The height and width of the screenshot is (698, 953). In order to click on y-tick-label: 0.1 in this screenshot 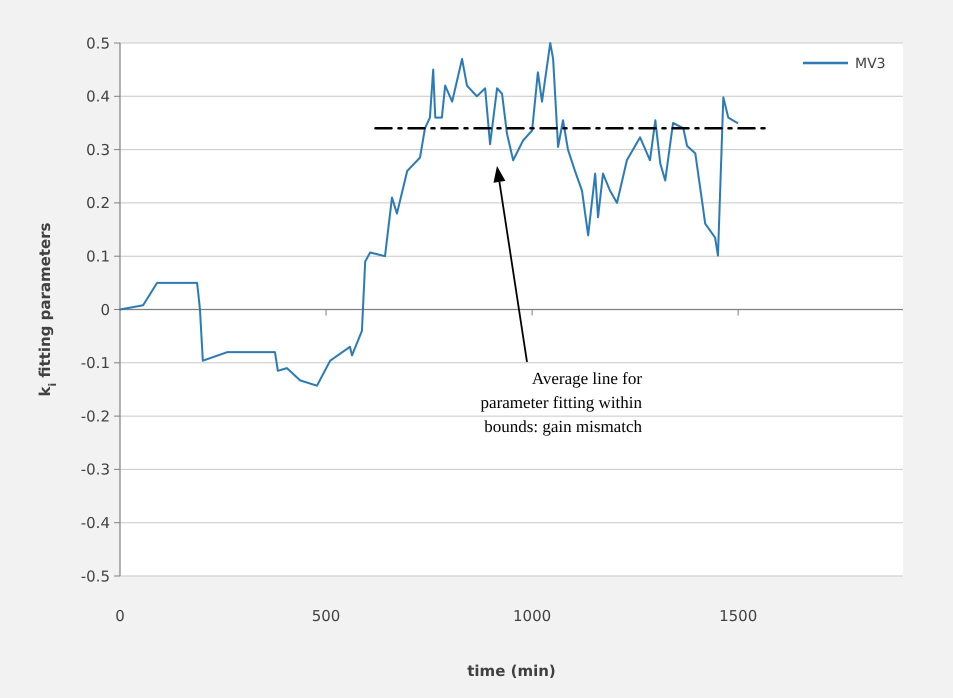, I will do `click(98, 256)`.